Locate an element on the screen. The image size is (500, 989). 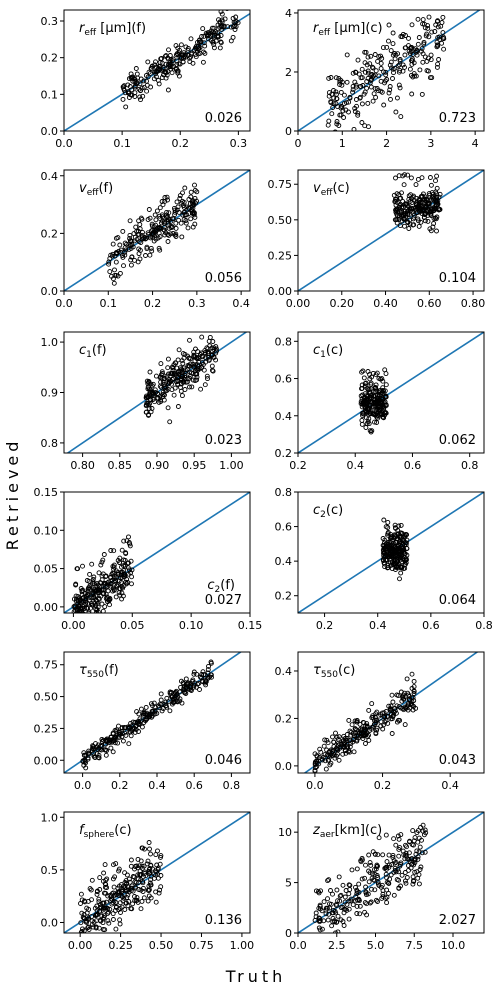
rmse-label: 0.723 is located at coordinates (457, 118).